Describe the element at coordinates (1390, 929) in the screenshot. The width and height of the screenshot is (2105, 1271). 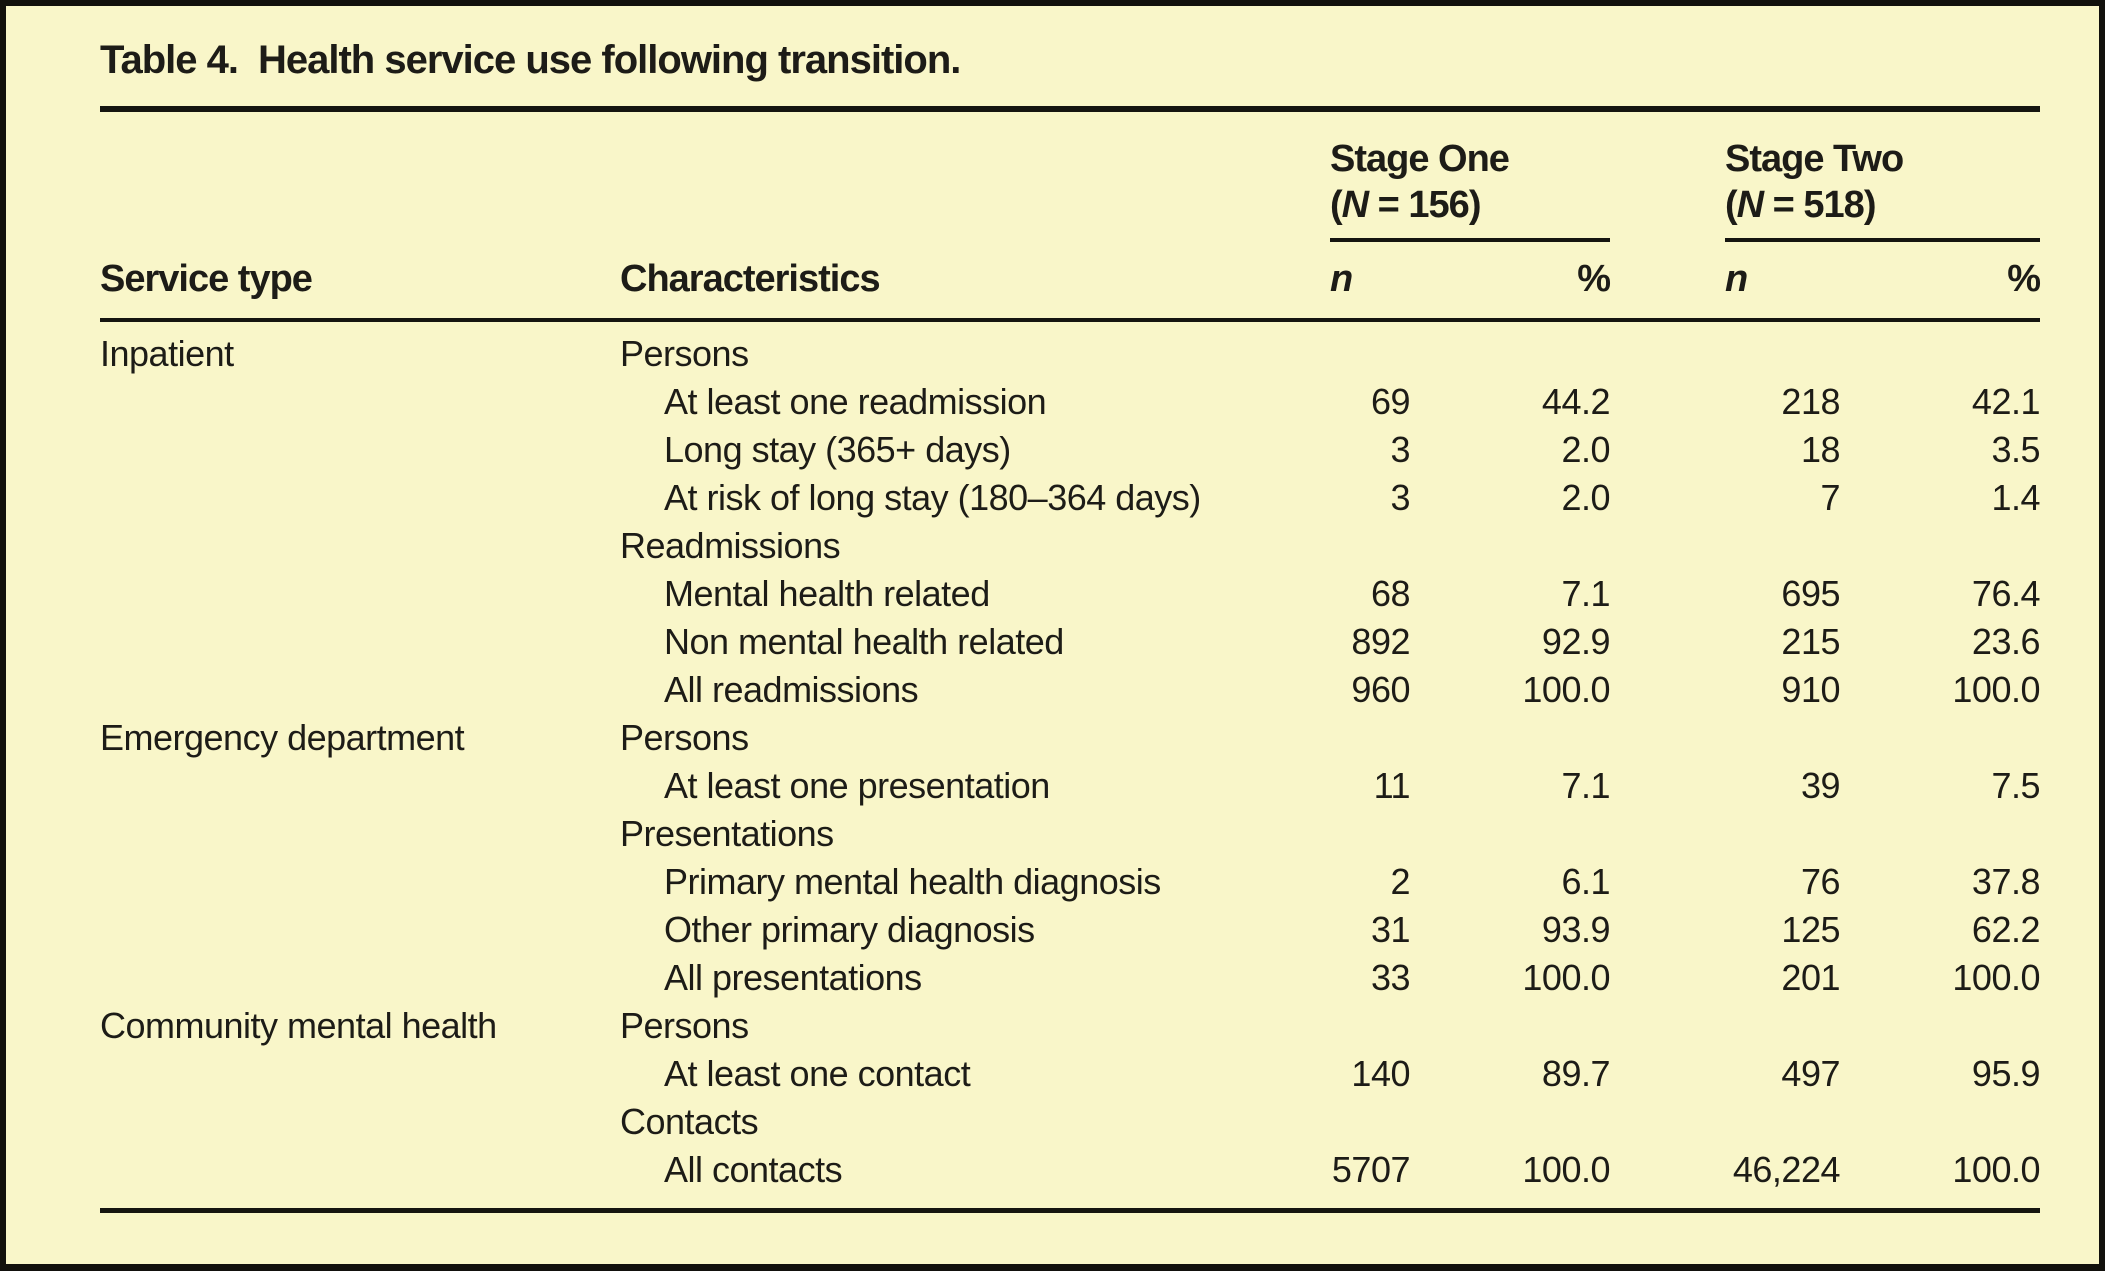
I see `stage-one-n-cell: 31` at that location.